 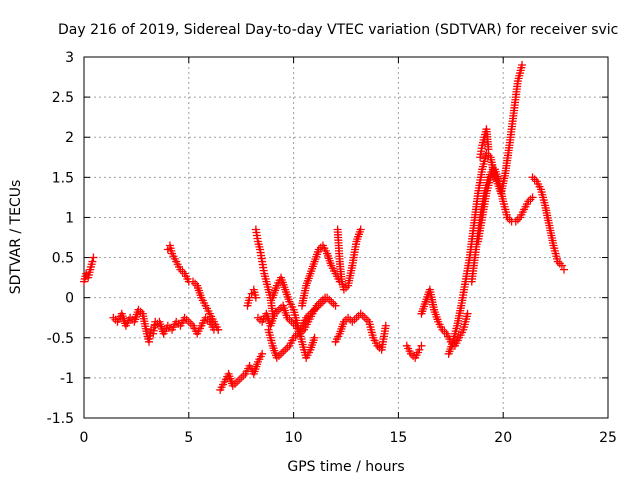 I want to click on x-tick-label: 10, so click(x=294, y=438).